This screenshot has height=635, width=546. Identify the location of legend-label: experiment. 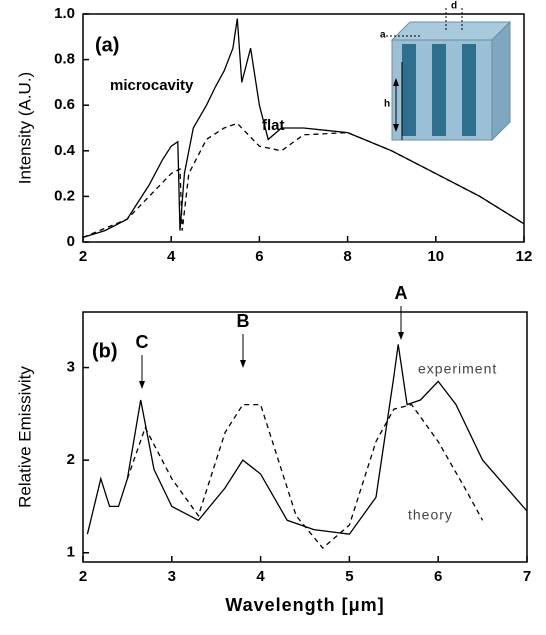
(457, 369).